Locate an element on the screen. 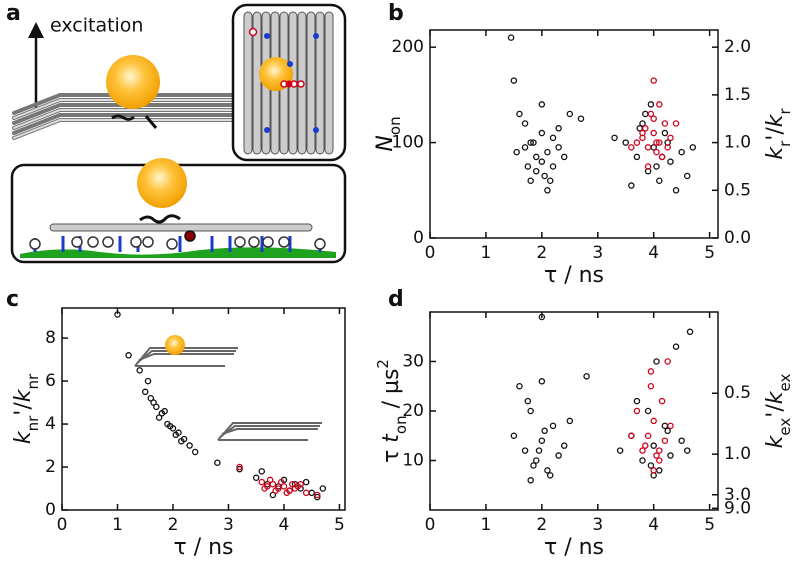 This screenshot has width=800, height=576. origami-side is located at coordinates (181, 227).